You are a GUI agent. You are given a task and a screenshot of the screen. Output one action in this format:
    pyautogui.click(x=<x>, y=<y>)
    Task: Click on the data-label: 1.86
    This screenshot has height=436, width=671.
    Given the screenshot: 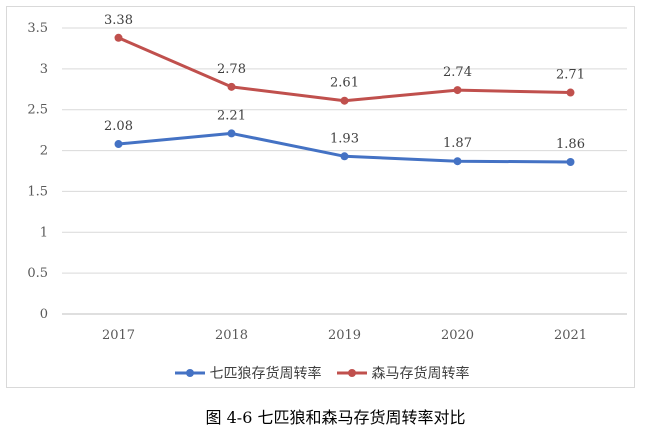 What is the action you would take?
    pyautogui.click(x=570, y=144)
    